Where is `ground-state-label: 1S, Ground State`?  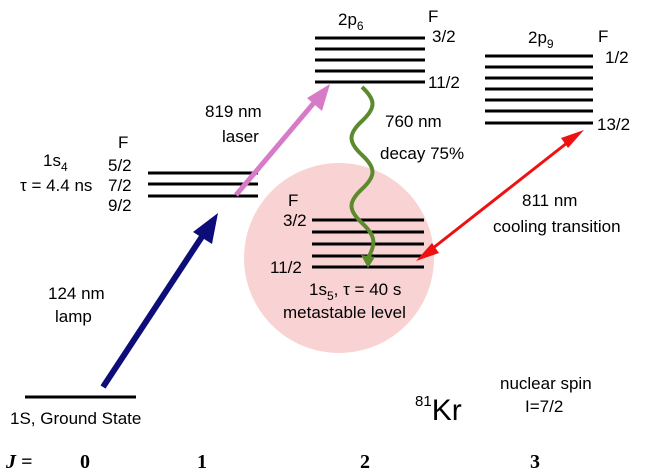
ground-state-label: 1S, Ground State is located at coordinates (75, 418).